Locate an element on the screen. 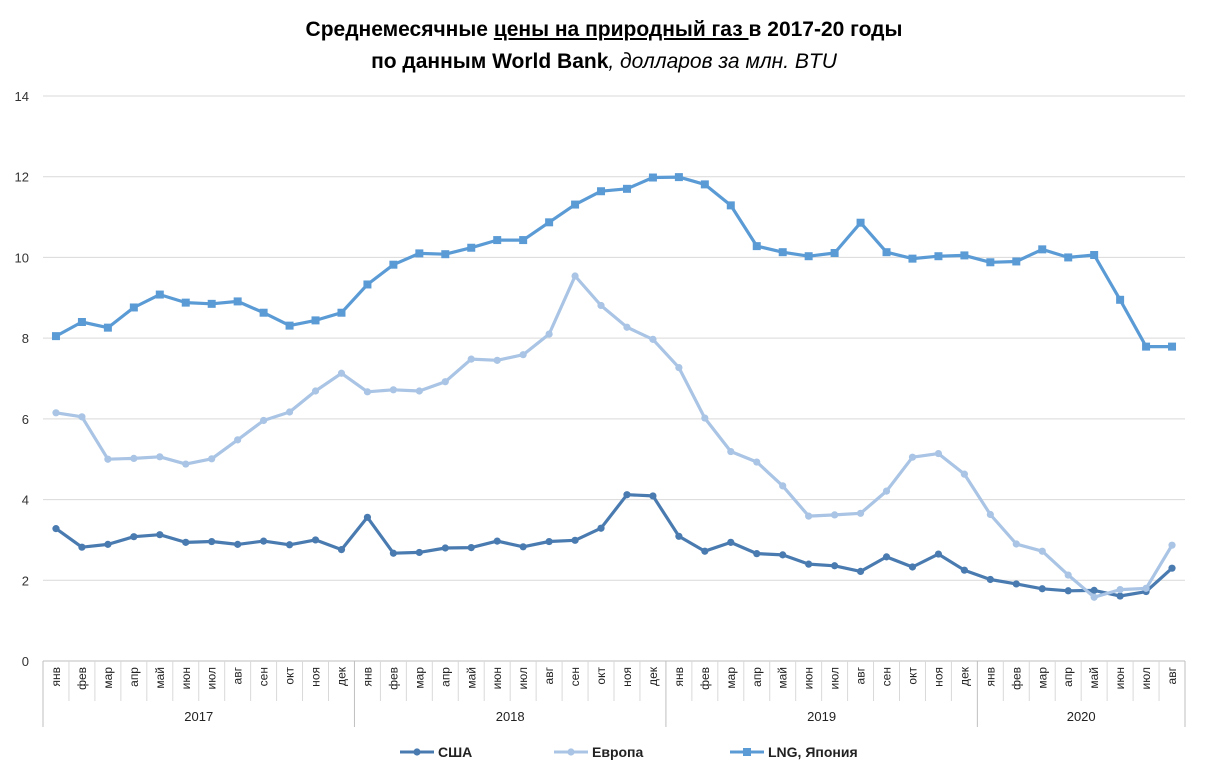  year-label: 2017 is located at coordinates (198, 716).